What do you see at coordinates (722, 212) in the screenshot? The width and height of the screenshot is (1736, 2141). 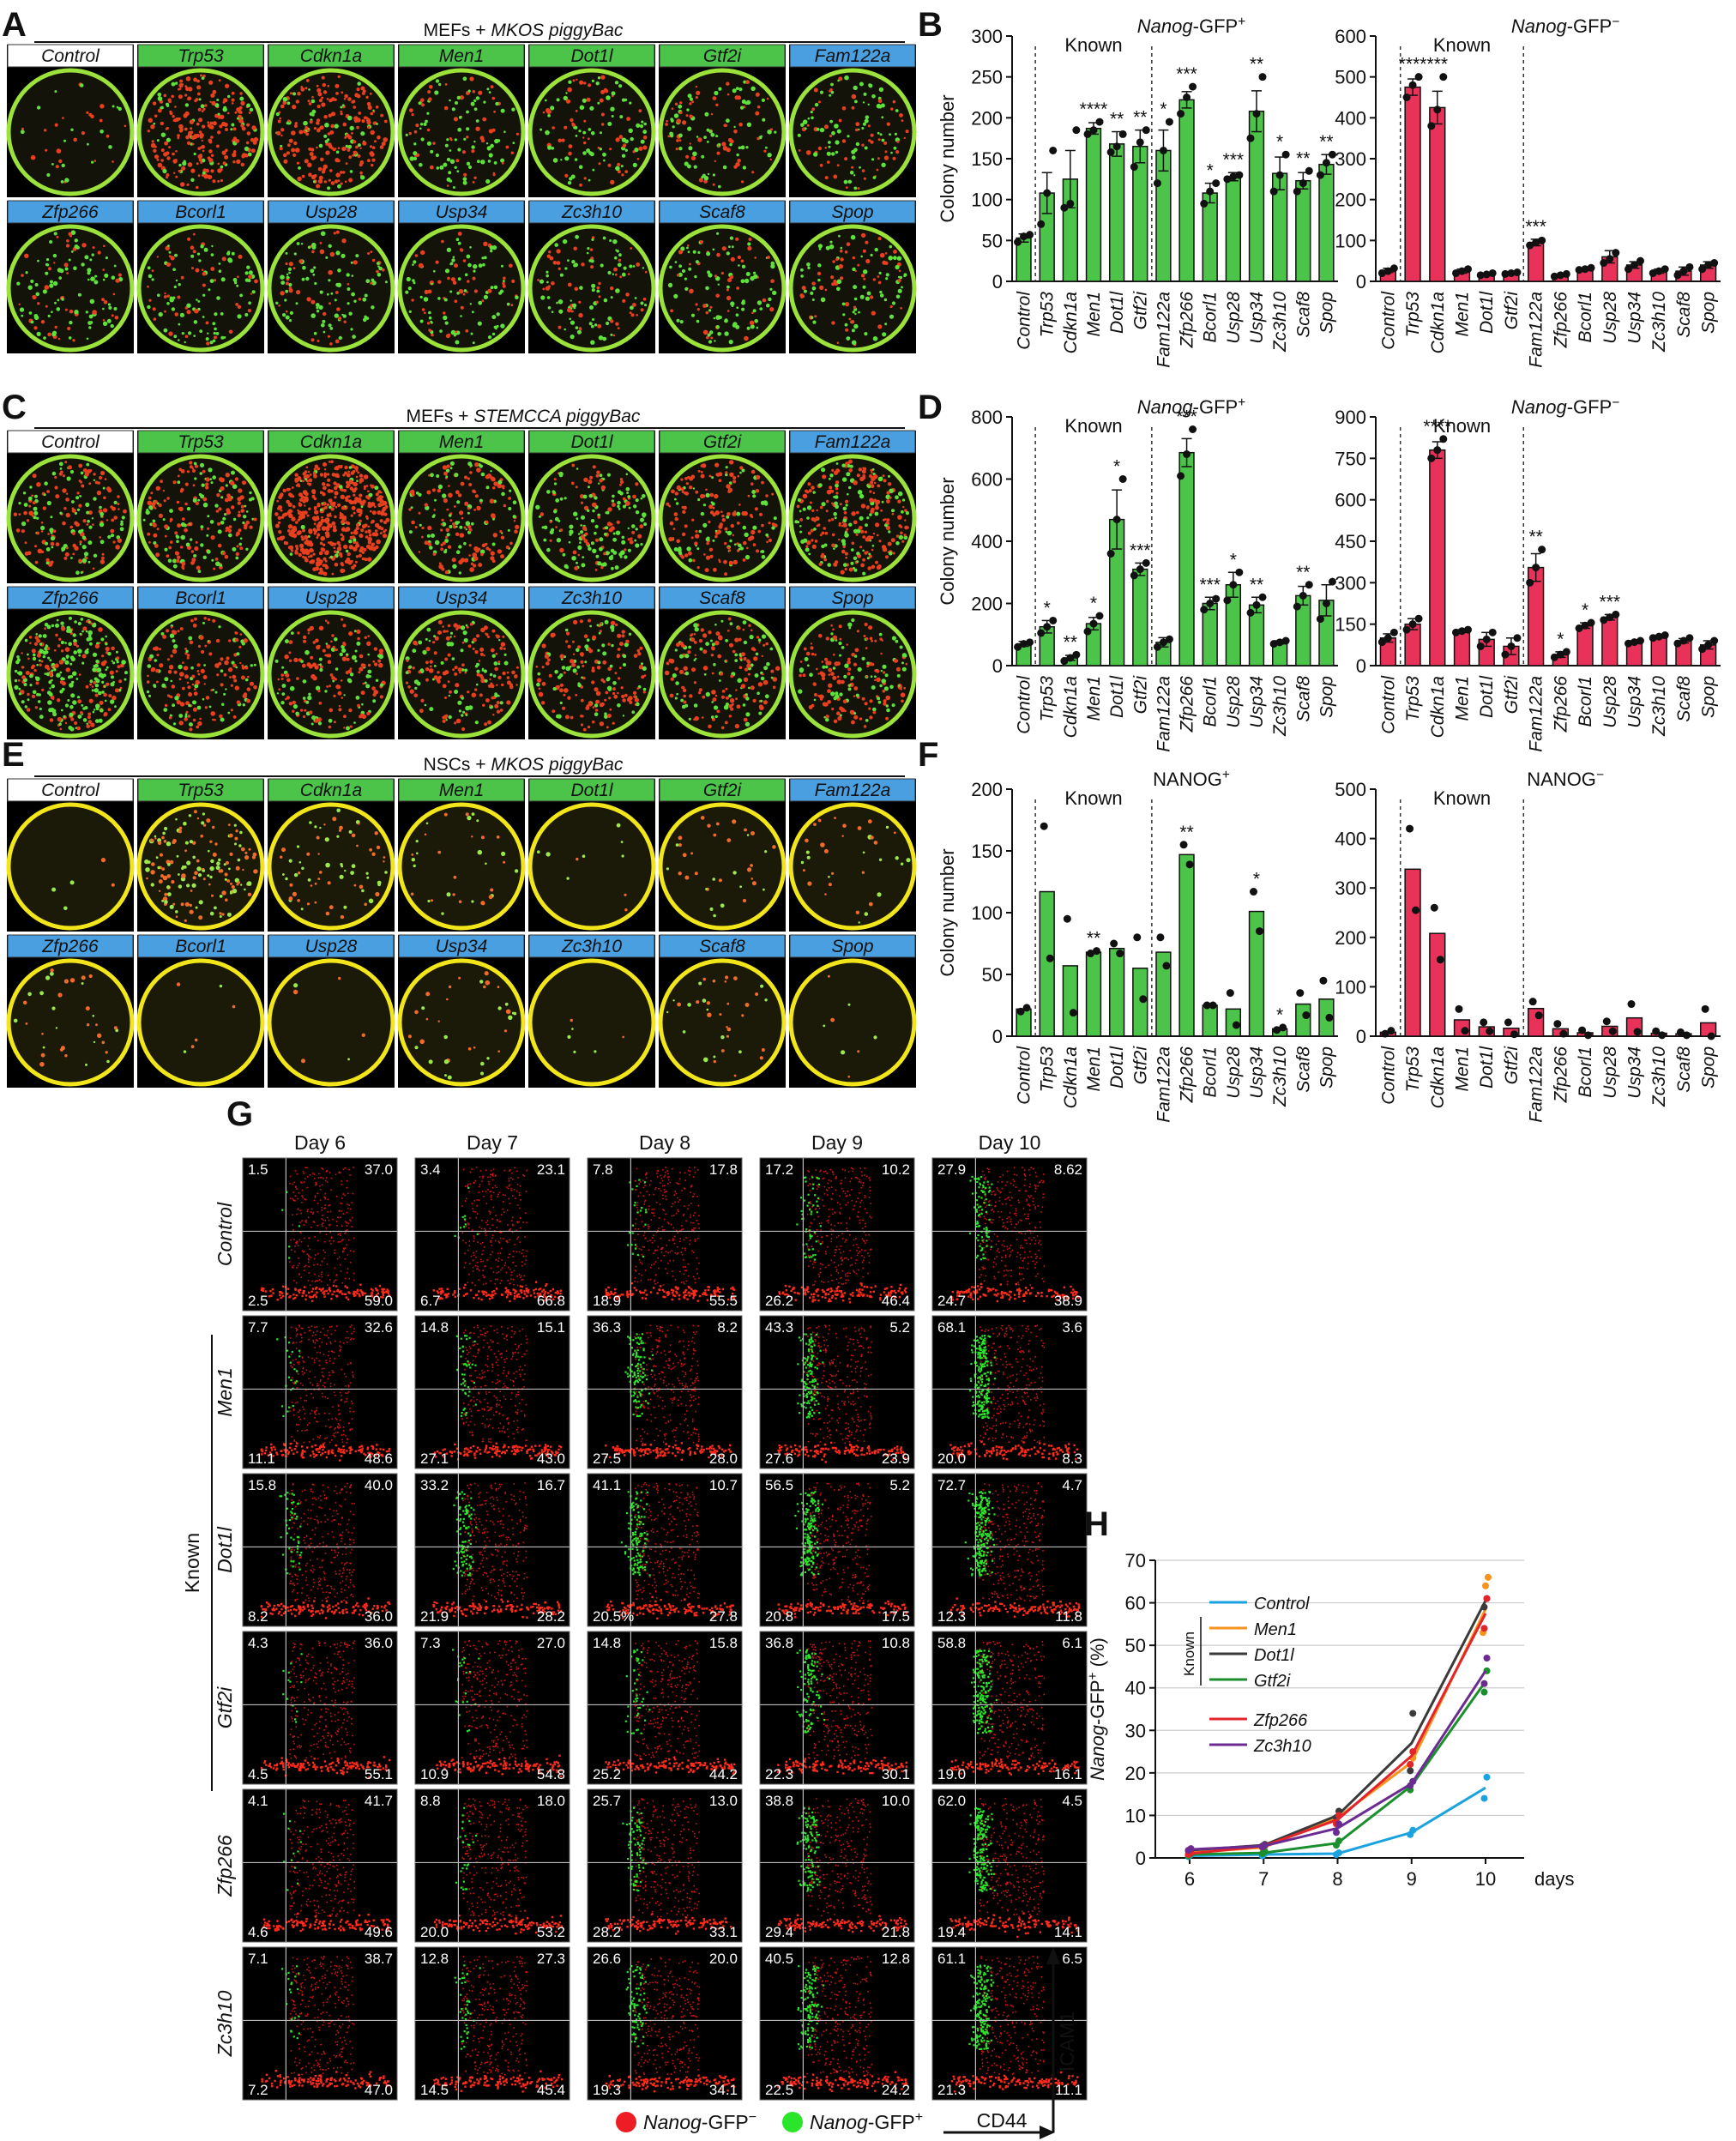 I see `well-label-box` at bounding box center [722, 212].